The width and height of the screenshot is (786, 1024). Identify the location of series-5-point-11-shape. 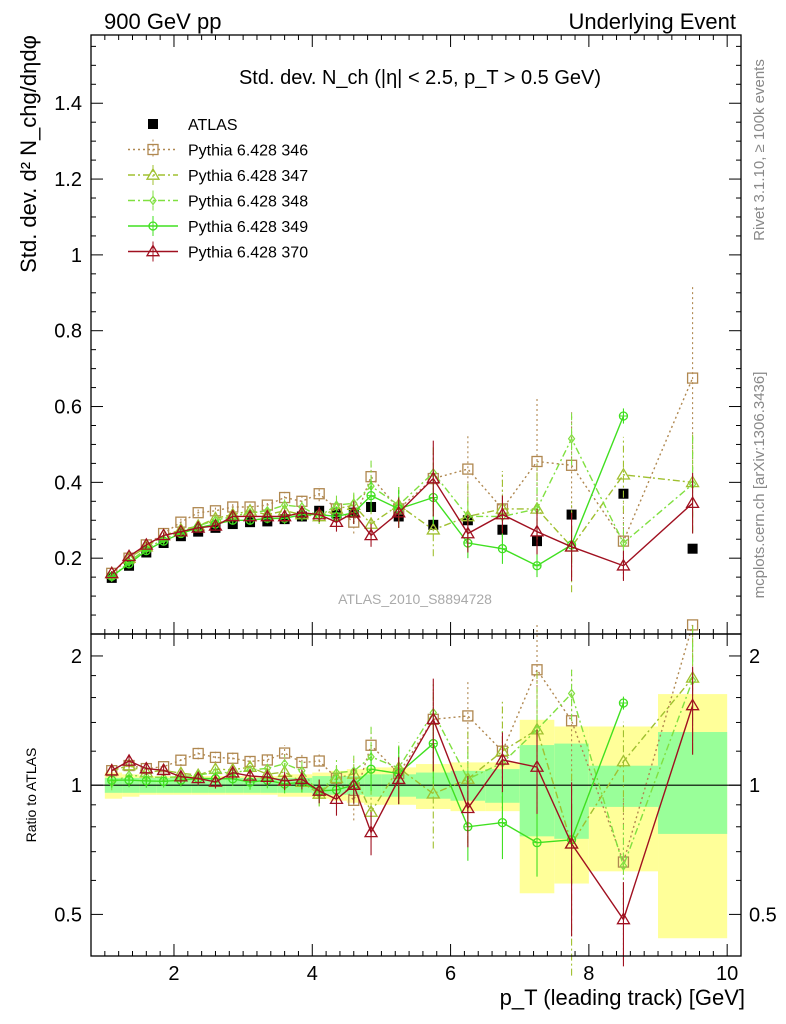
(302, 511).